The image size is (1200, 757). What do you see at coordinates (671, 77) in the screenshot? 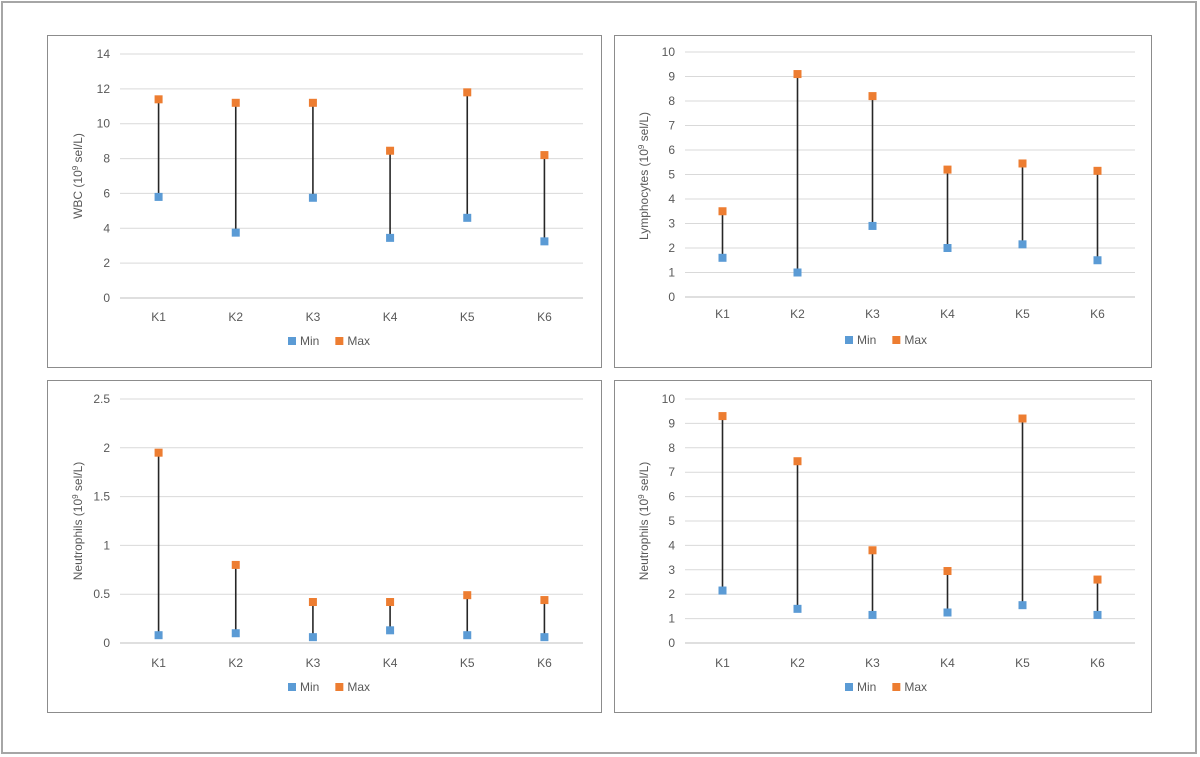
I see `y-tick-label: 9` at bounding box center [671, 77].